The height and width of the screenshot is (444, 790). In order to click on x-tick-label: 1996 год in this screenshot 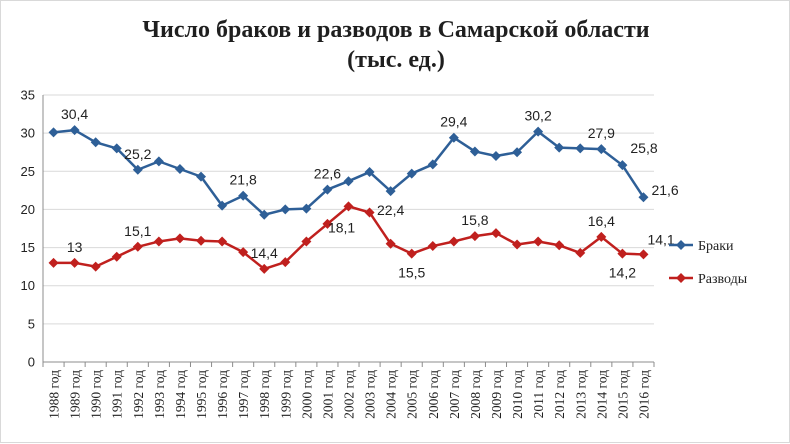, I will do `click(222, 394)`.